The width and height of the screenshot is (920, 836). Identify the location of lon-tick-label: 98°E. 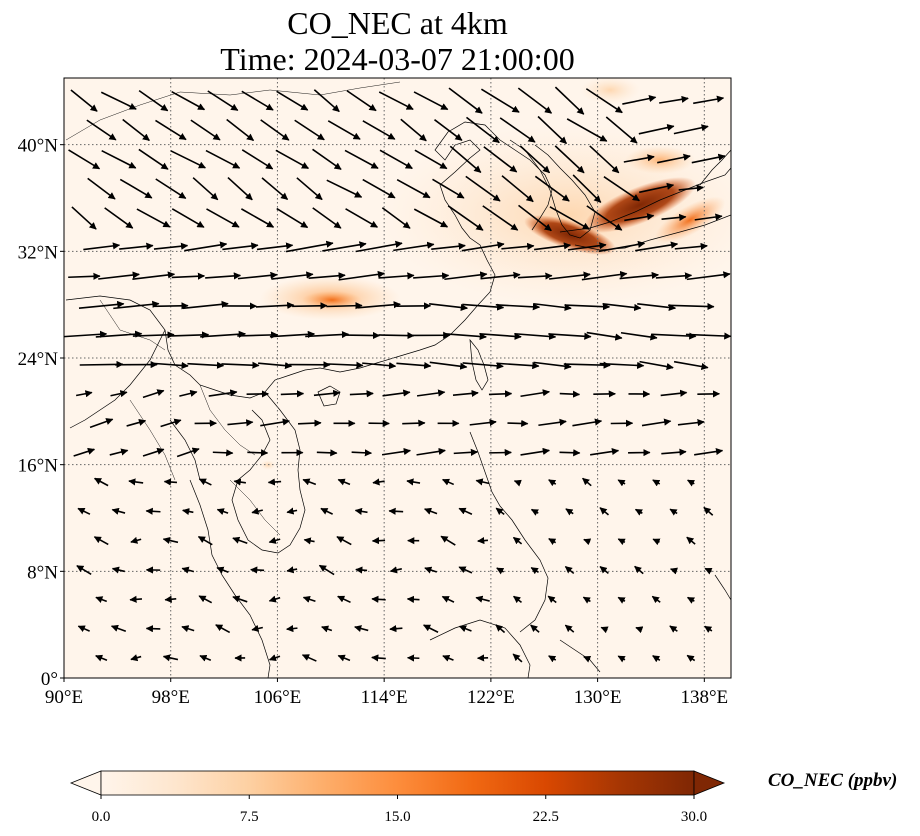
(171, 697).